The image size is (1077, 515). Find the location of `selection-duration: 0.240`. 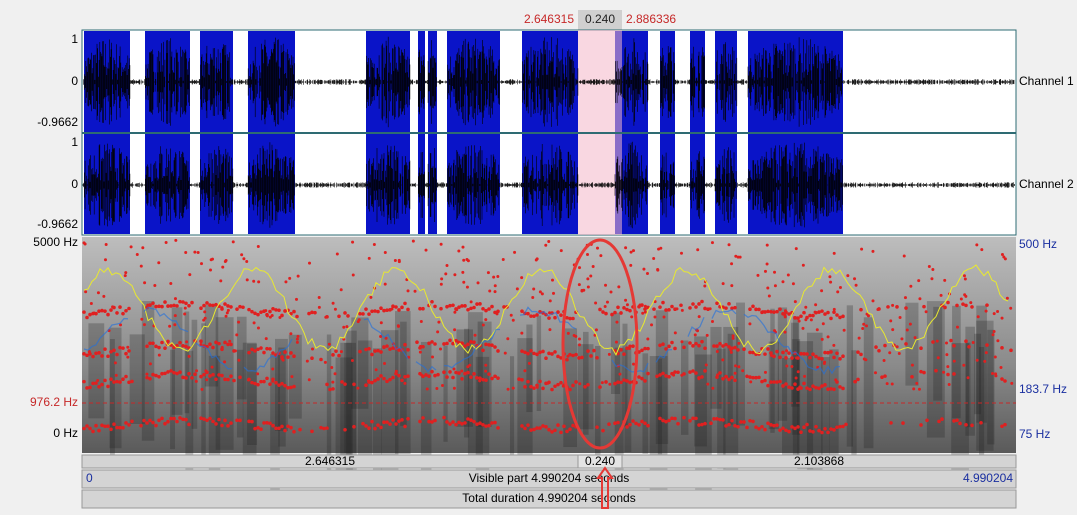

selection-duration: 0.240 is located at coordinates (600, 19).